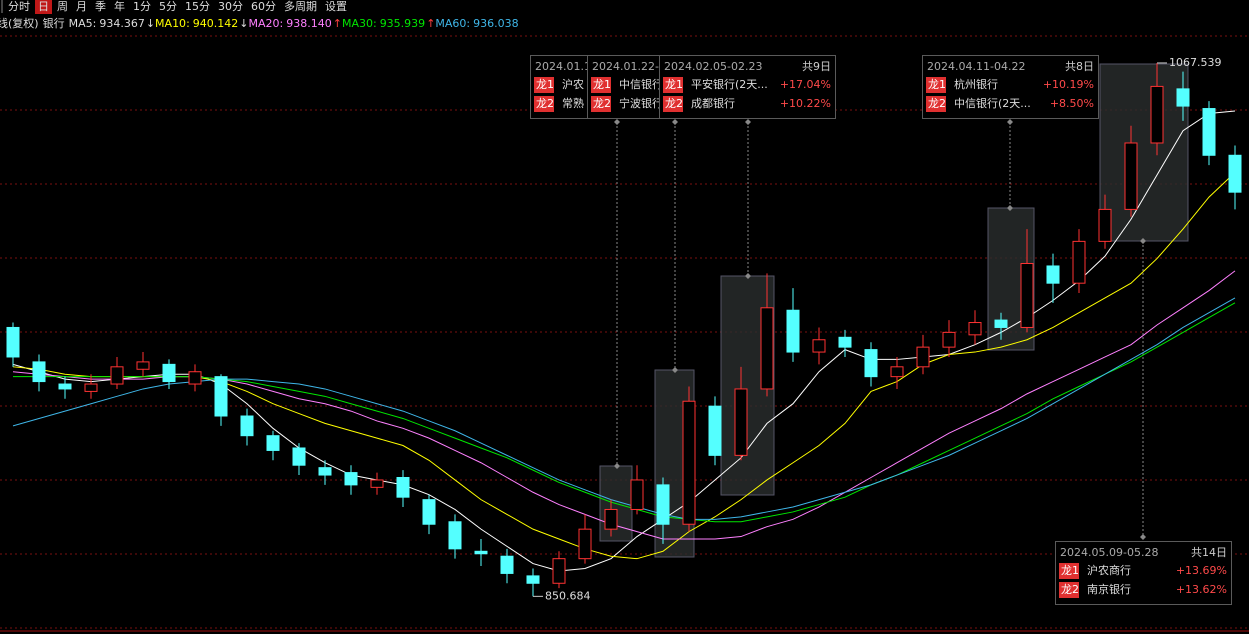  I want to click on tab: 日, so click(43, 6).